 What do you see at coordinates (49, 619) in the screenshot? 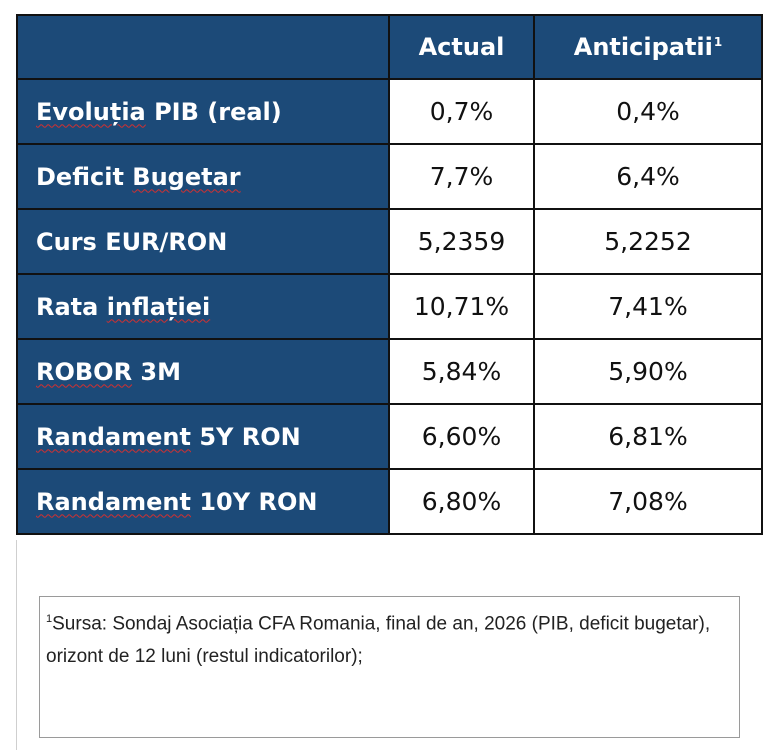
I see `footnote-marker: 1` at bounding box center [49, 619].